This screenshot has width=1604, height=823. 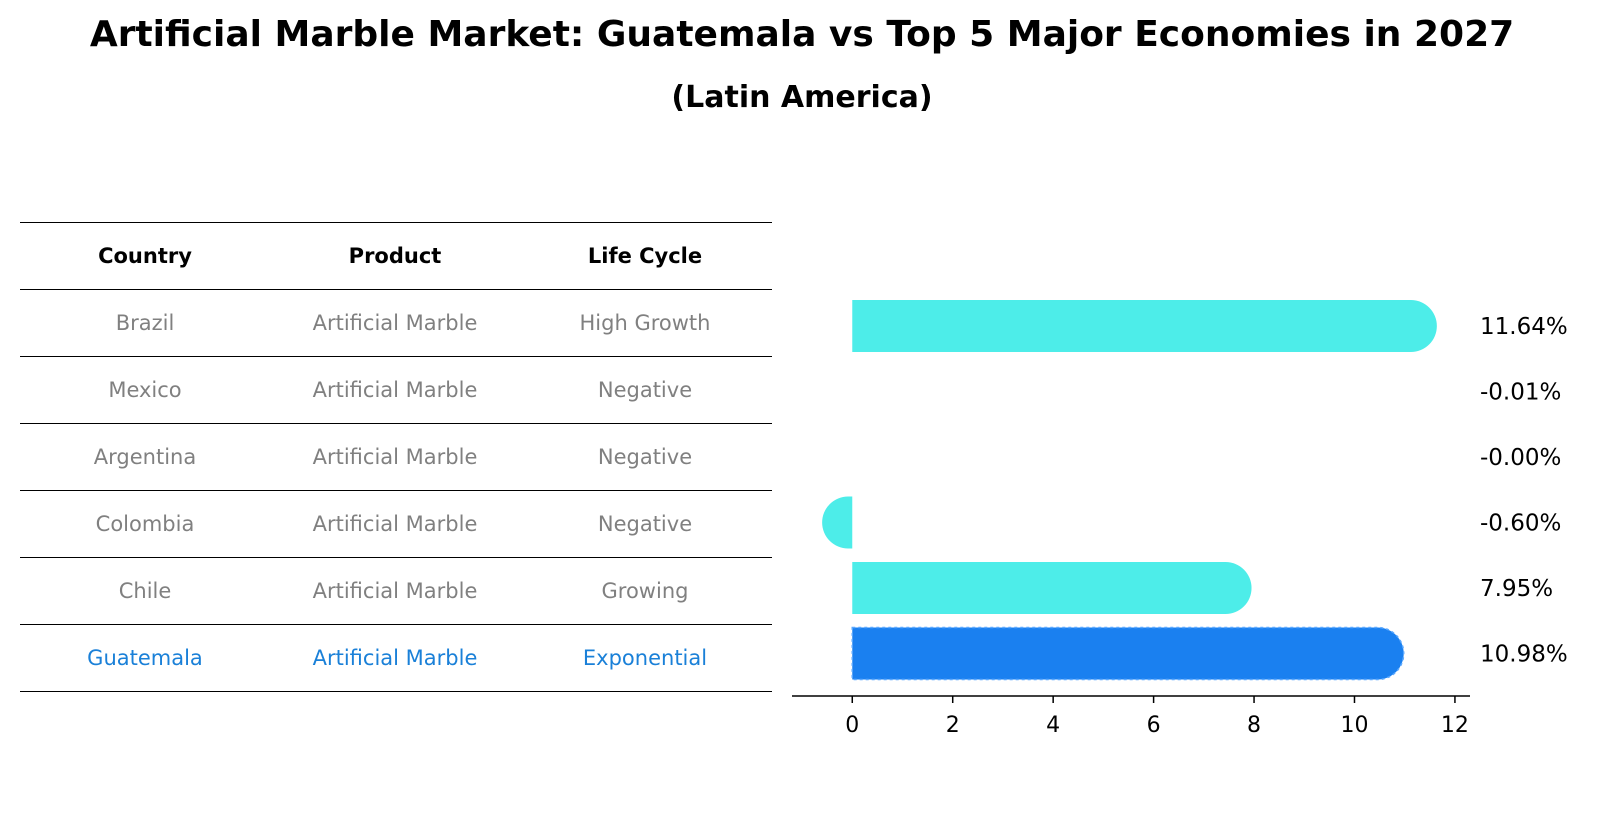 I want to click on cell-life-cycle: Exponential, so click(x=645, y=658).